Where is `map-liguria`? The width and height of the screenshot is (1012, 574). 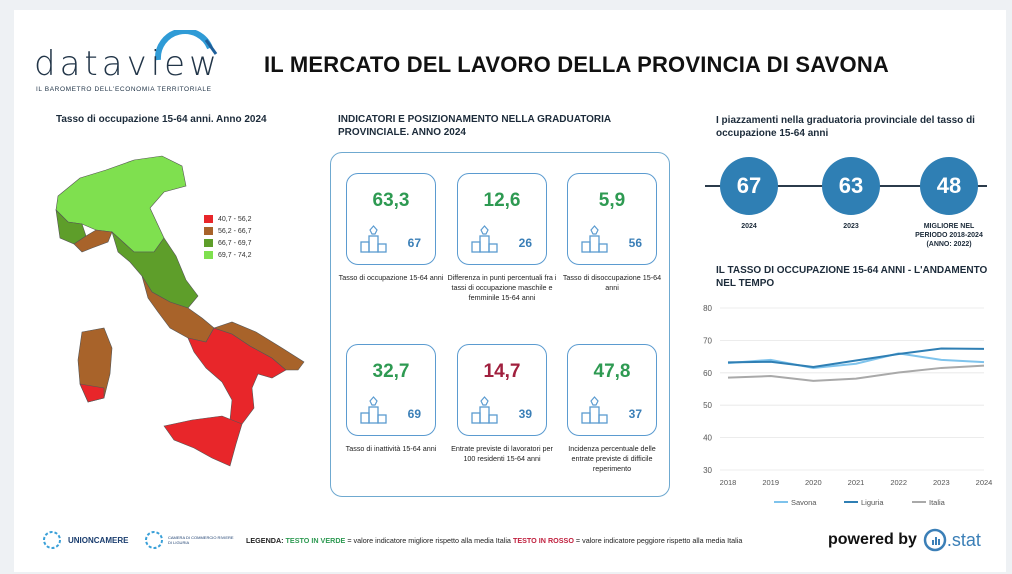
map-liguria is located at coordinates (93, 241).